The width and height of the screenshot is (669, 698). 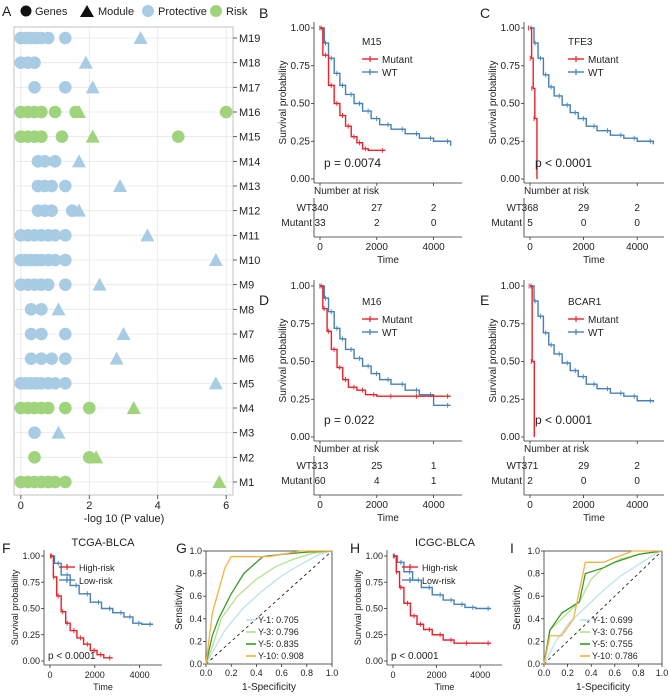 I want to click on survival-curve-wt, so click(x=592, y=86).